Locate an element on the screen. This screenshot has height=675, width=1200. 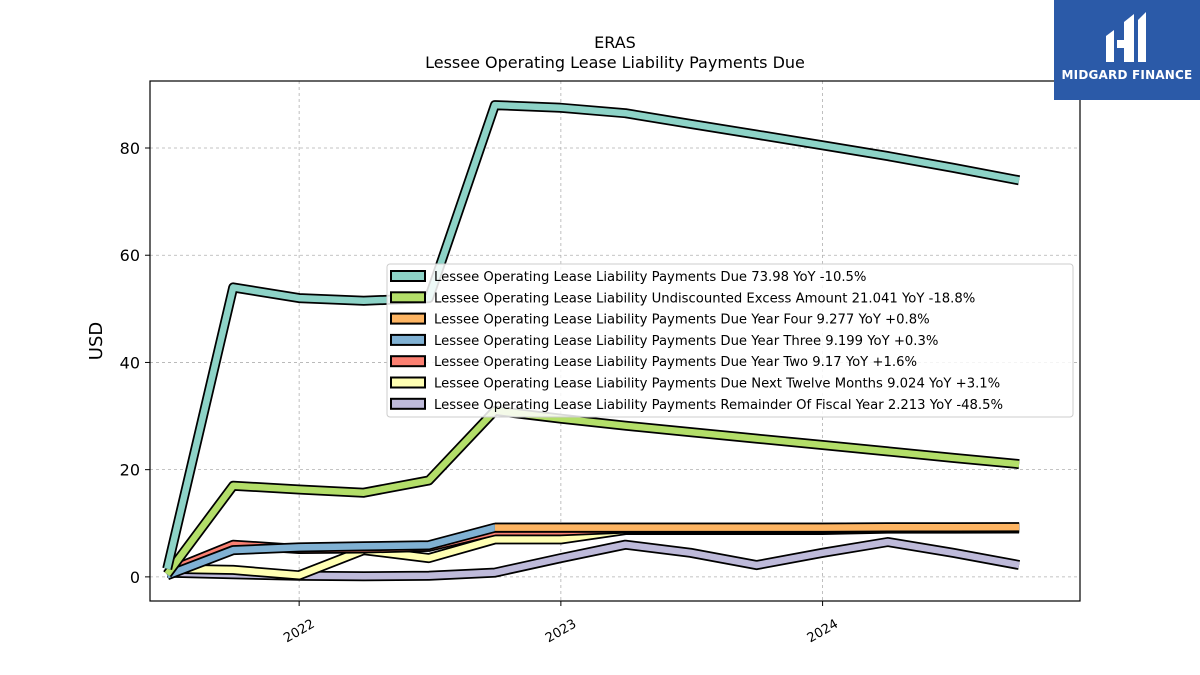
x-tick-label: 2022 is located at coordinates (299, 632).